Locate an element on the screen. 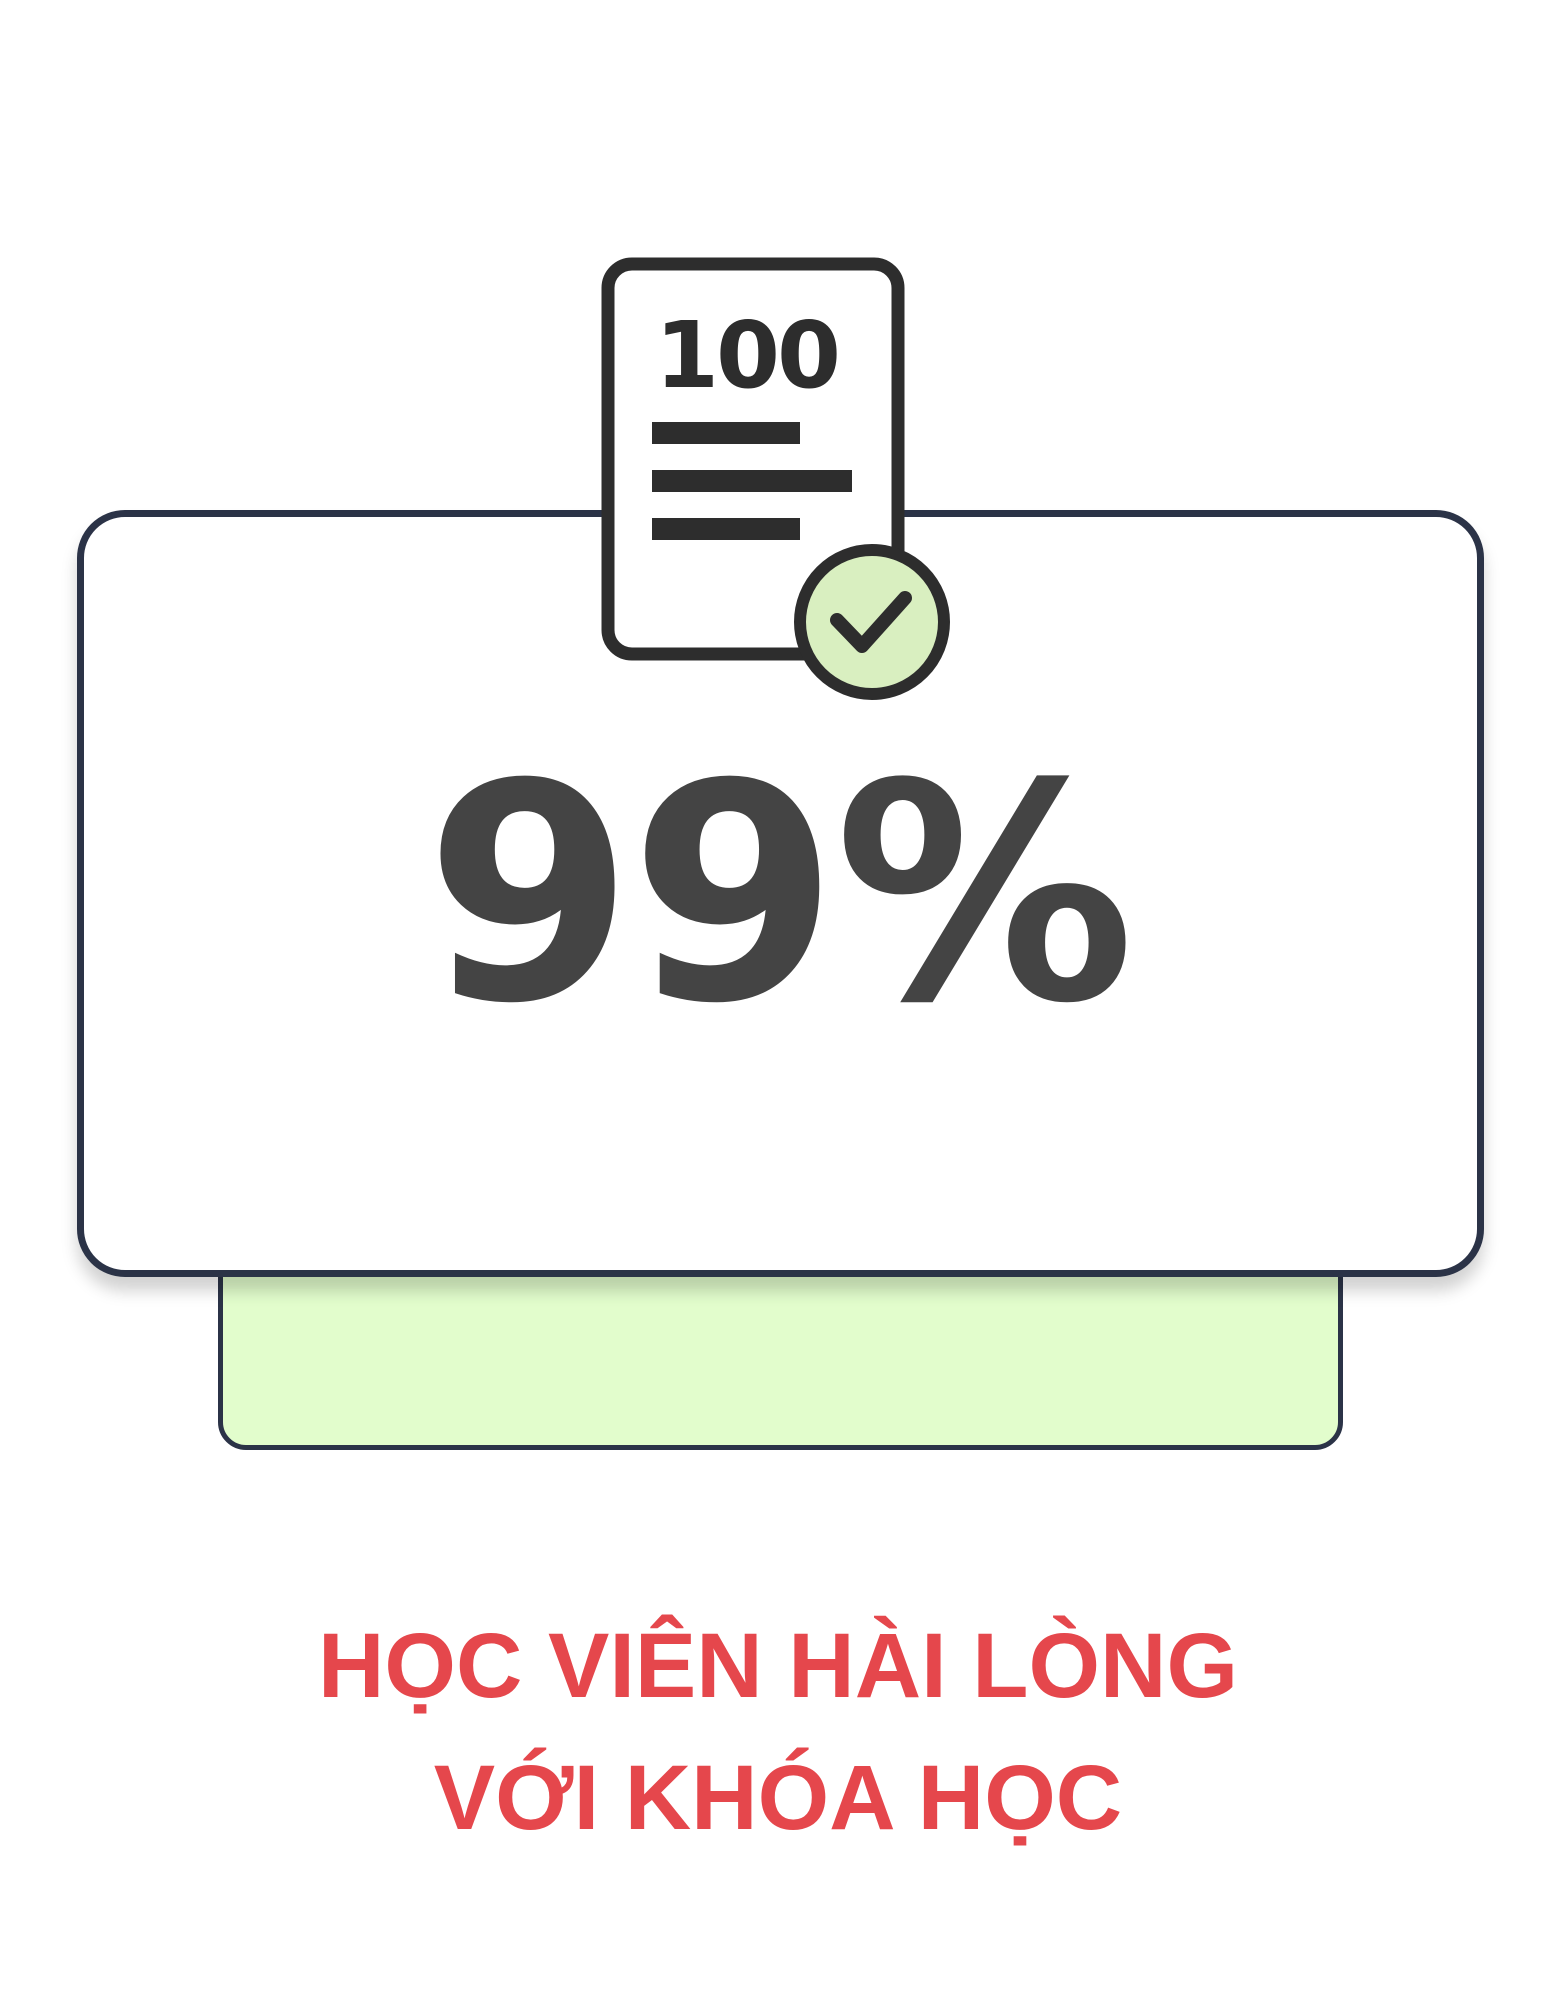 Image resolution: width=1556 pixels, height=2000 pixels. document-check-icon: 100 is located at coordinates (775, 478).